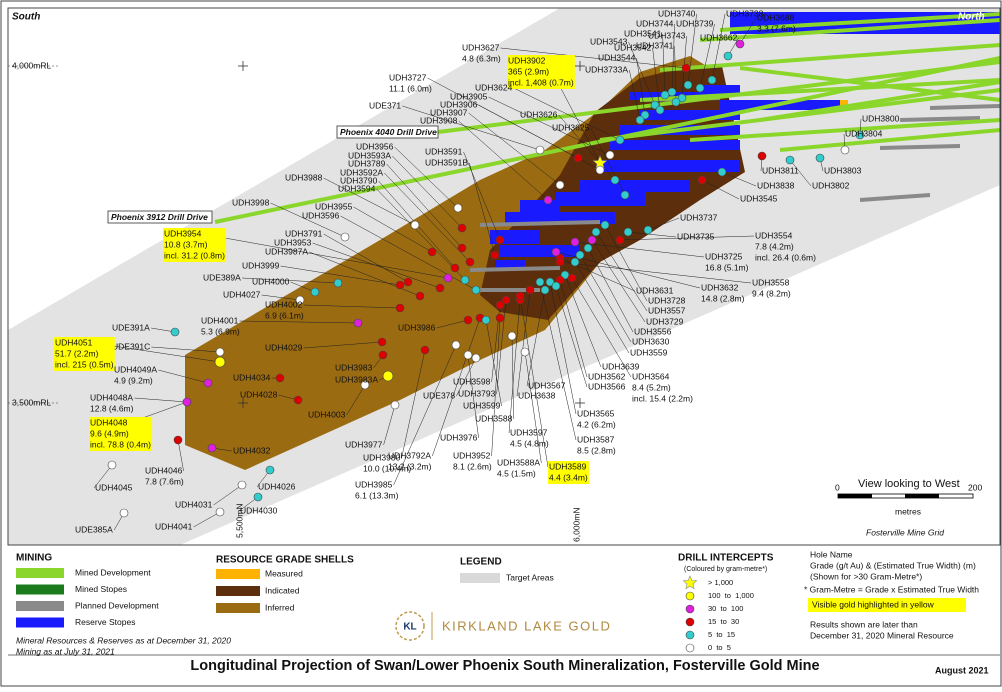 The image size is (1002, 692). What do you see at coordinates (472, 381) in the screenshot?
I see `hole-name: UDH3598` at bounding box center [472, 381].